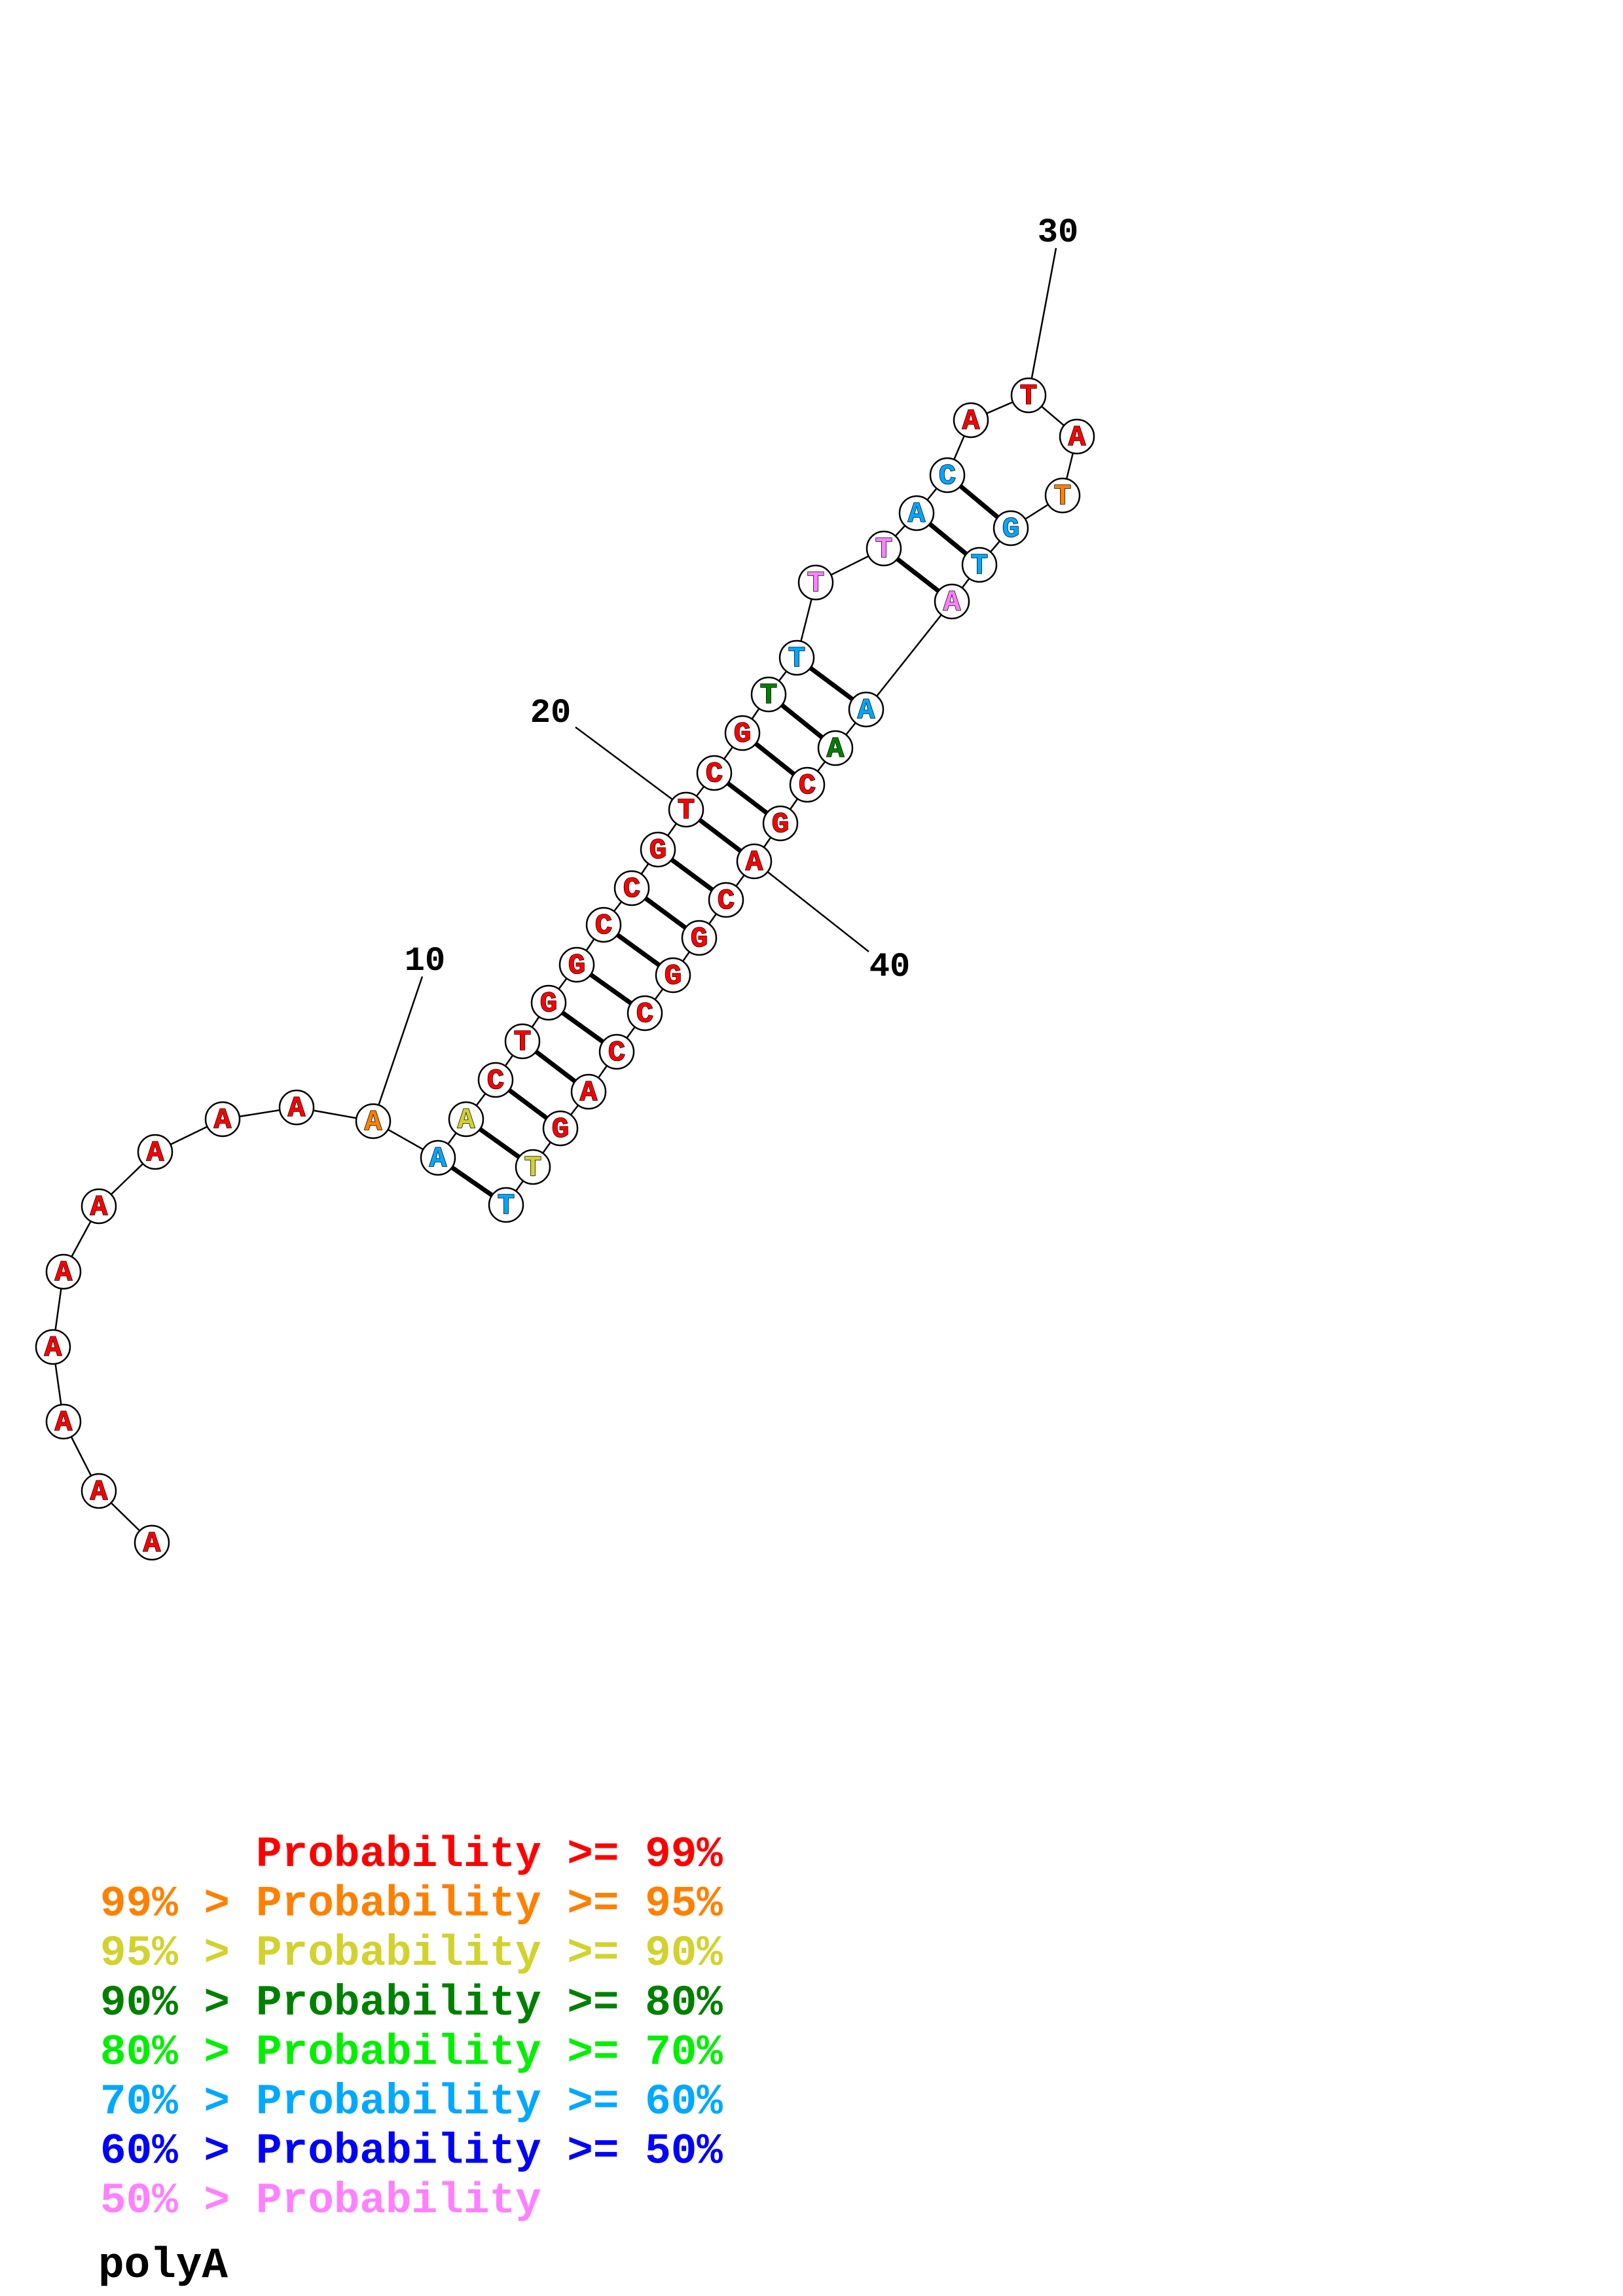  What do you see at coordinates (754, 861) in the screenshot?
I see `nucleotide-40: A` at bounding box center [754, 861].